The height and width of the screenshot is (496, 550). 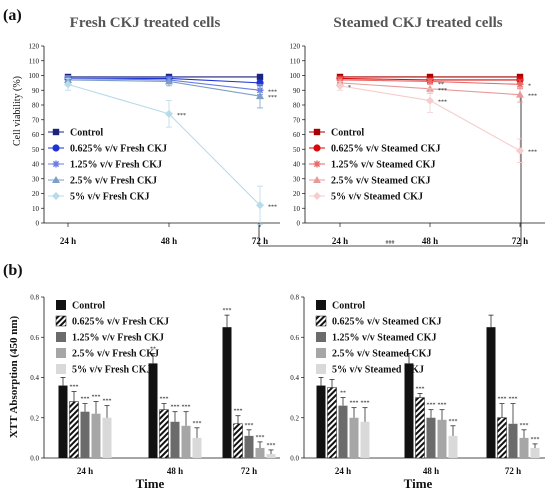 I want to click on y-tick-label: 0.8, so click(x=34, y=298).